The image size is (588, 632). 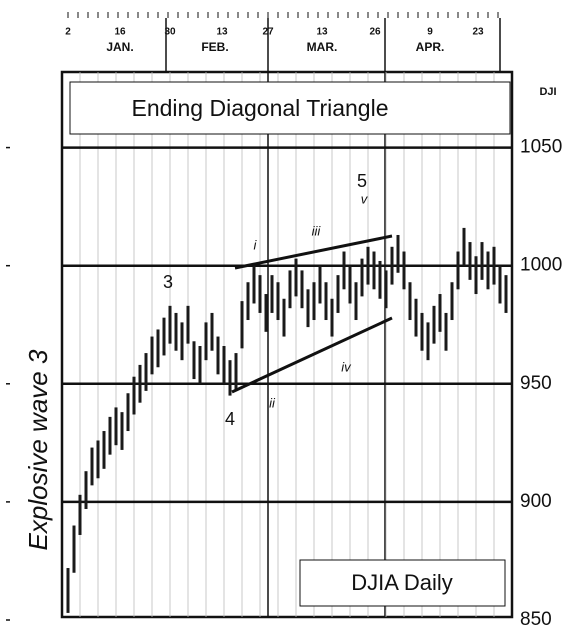 What do you see at coordinates (68, 32) in the screenshot?
I see `date-tick-label: 2` at bounding box center [68, 32].